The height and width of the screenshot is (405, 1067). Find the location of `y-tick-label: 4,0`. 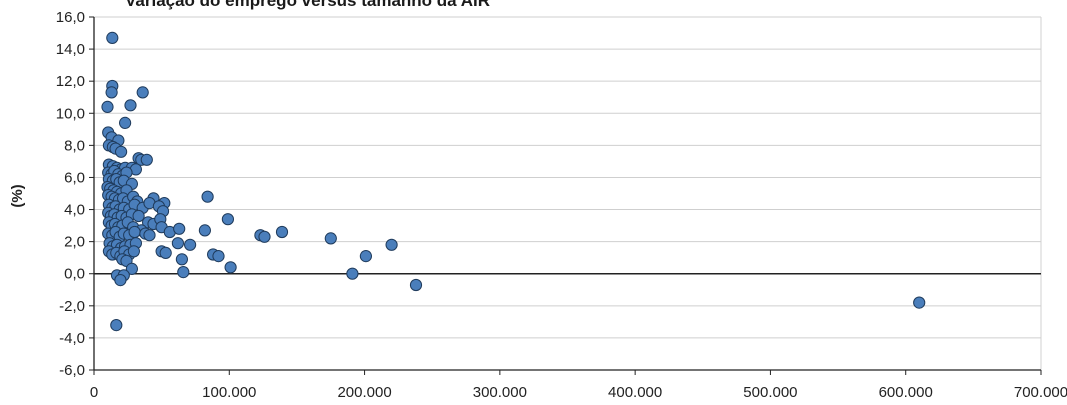

y-tick-label: 4,0 is located at coordinates (74, 210).